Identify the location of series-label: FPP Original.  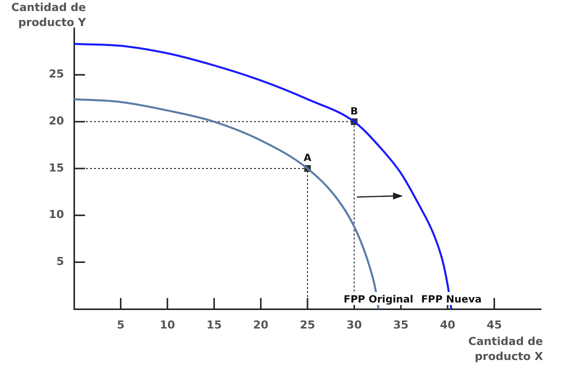
(379, 300).